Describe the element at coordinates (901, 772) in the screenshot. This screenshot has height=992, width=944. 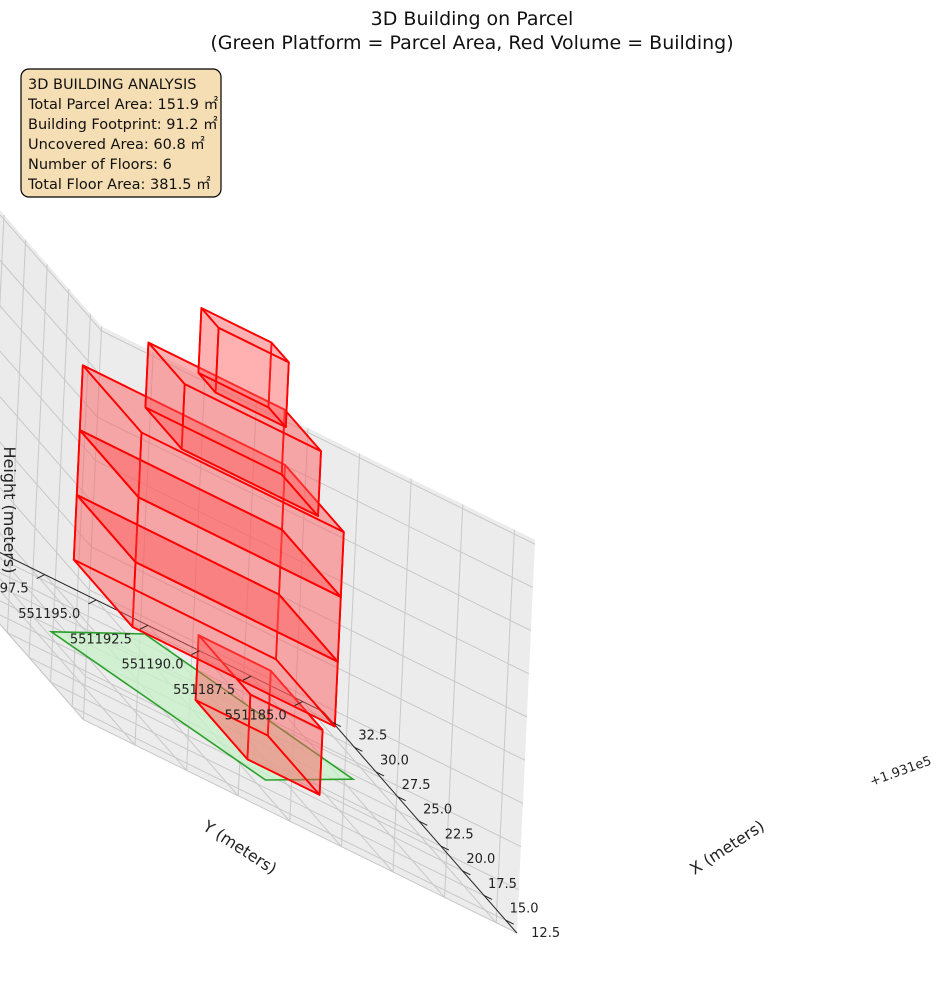
I see `x-offset-label: +1.931e5` at that location.